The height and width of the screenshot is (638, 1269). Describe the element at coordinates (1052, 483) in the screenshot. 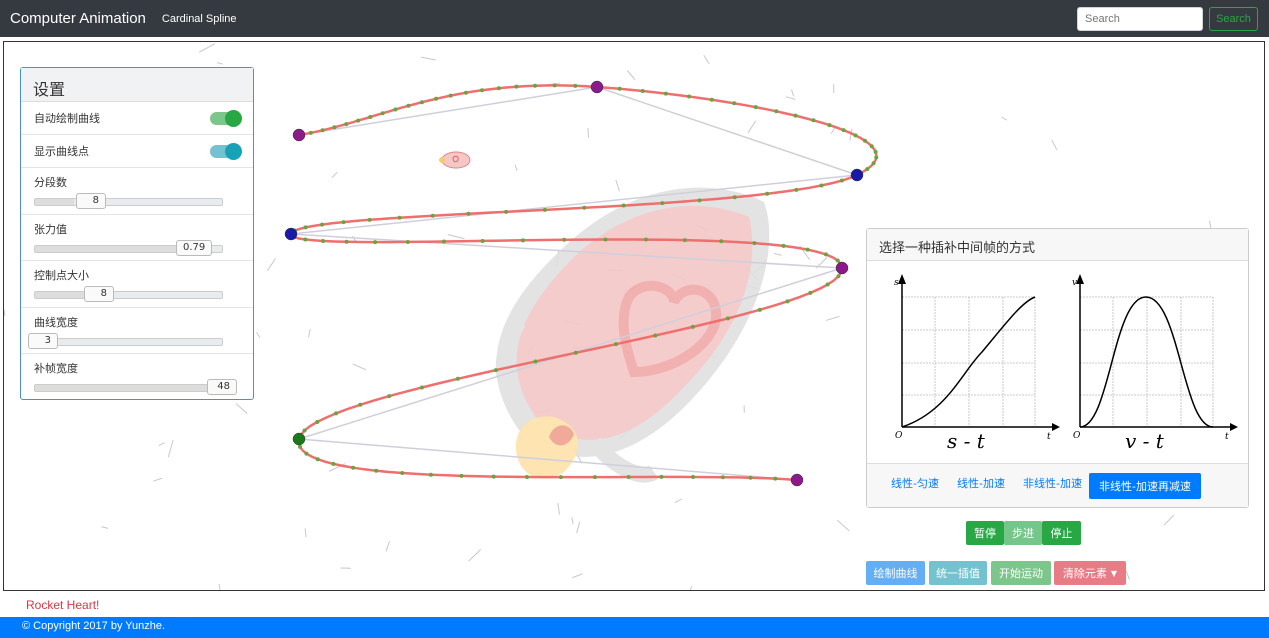

I see `tab-nonlinear-accel: 非线性-加速` at that location.